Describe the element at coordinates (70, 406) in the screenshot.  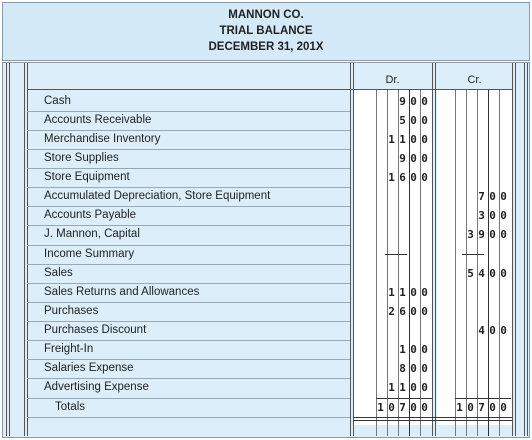
I see `account-name: Totals` at that location.